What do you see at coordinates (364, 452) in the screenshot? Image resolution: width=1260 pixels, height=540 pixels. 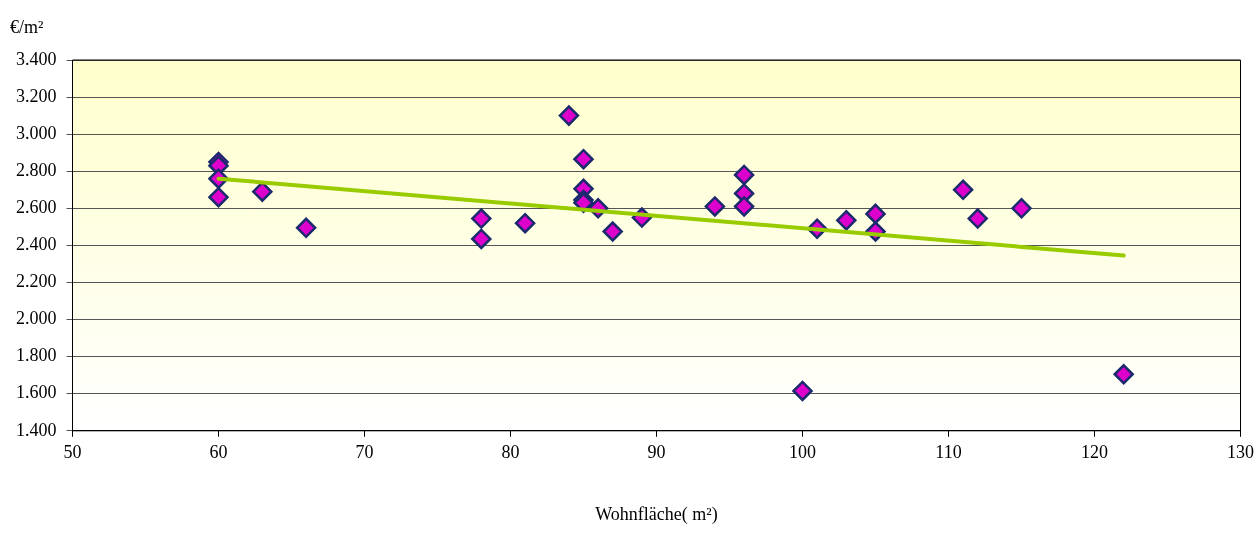 I see `x-tick-label: 70` at bounding box center [364, 452].